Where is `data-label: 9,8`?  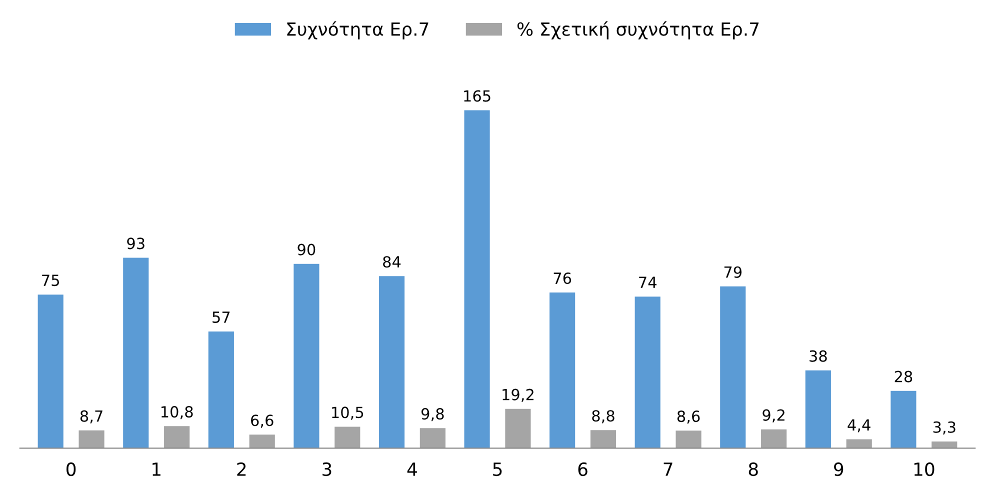
data-label: 9,8 is located at coordinates (432, 415).